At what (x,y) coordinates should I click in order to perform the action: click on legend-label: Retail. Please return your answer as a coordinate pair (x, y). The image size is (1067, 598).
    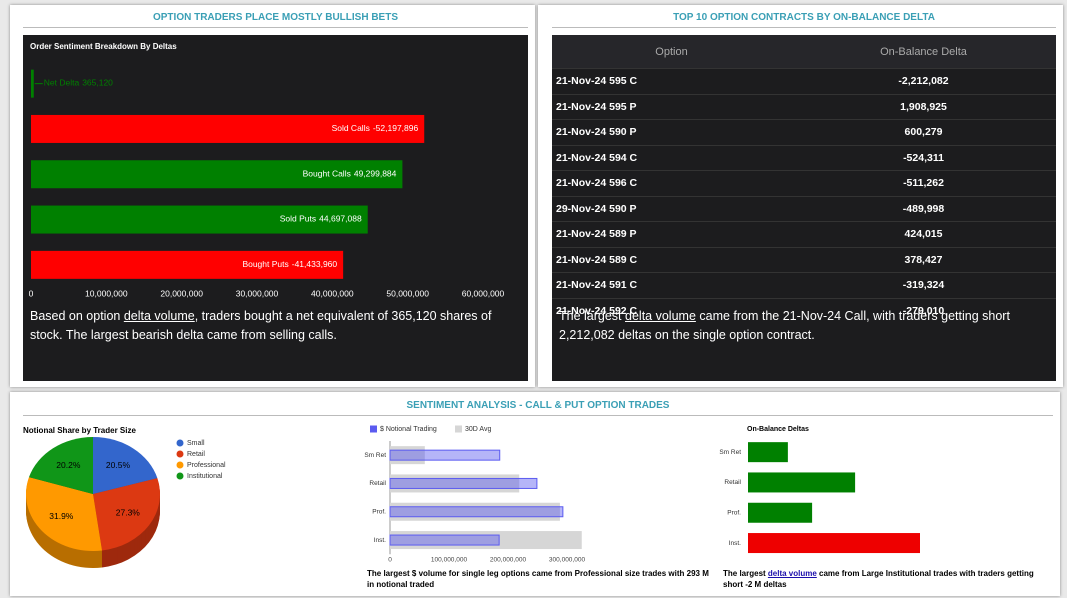
    Looking at the image, I should click on (196, 454).